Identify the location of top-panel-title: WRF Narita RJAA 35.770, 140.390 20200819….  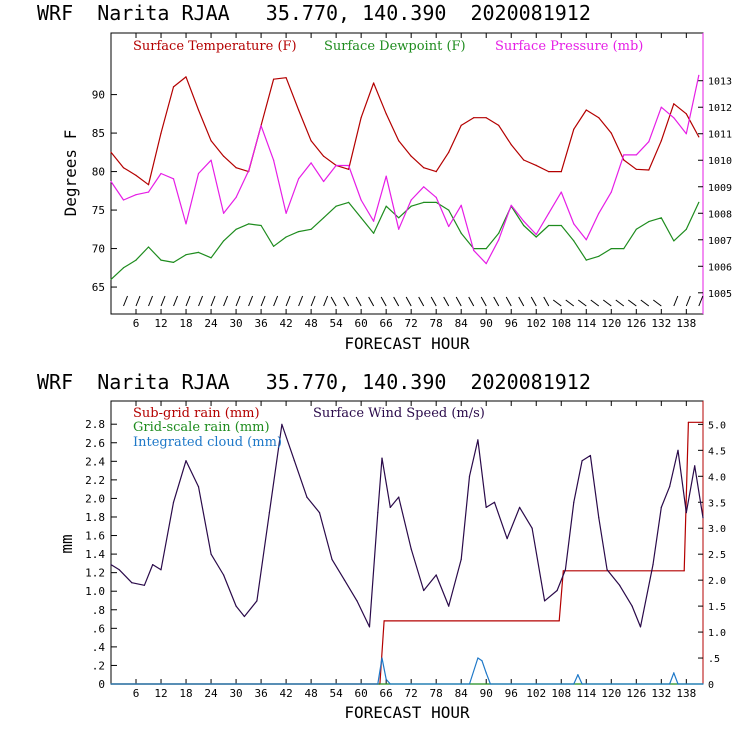
(314, 13).